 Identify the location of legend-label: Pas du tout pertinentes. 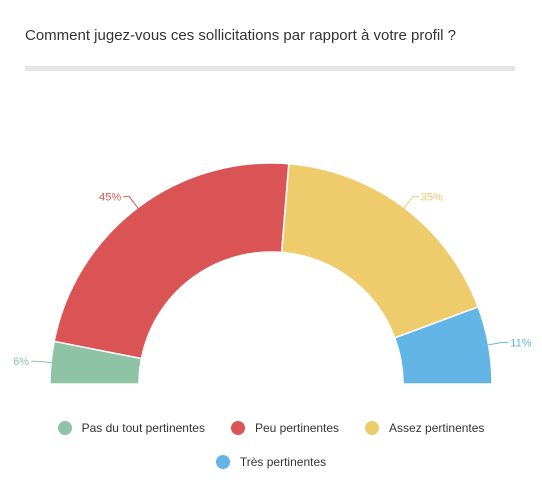
(143, 428).